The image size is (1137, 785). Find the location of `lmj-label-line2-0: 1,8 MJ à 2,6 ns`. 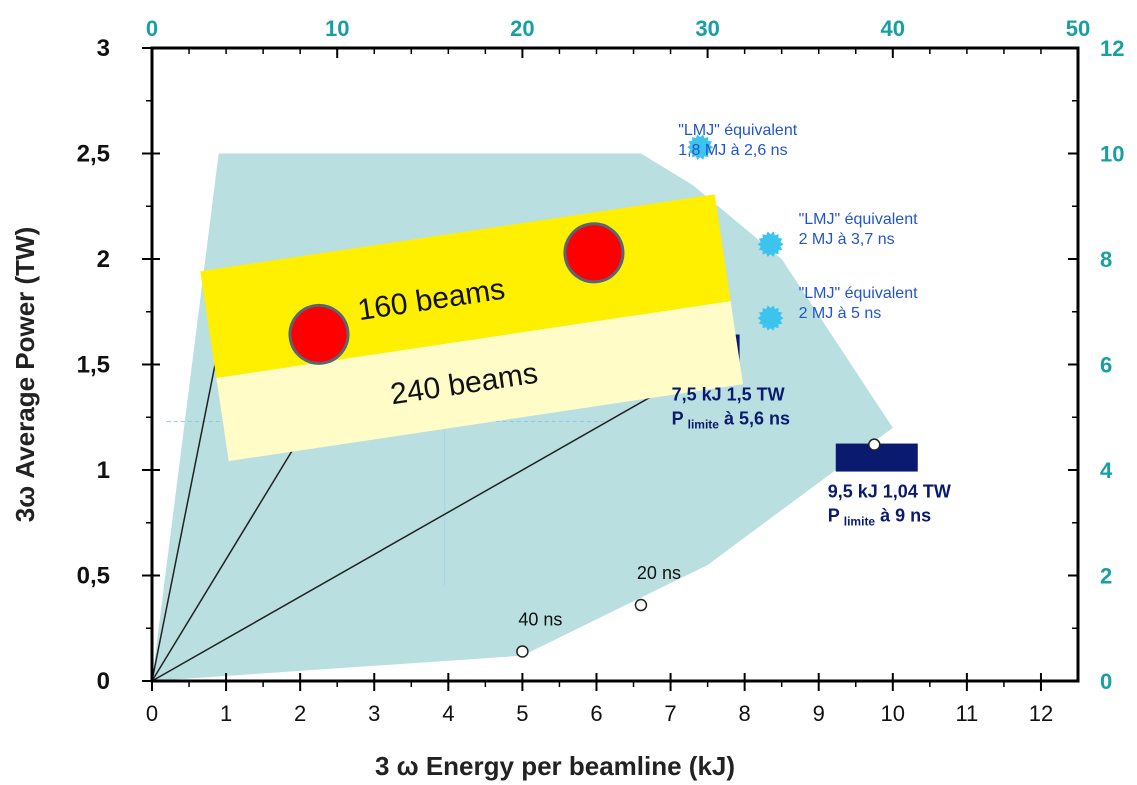

lmj-label-line2-0: 1,8 MJ à 2,6 ns is located at coordinates (732, 150).